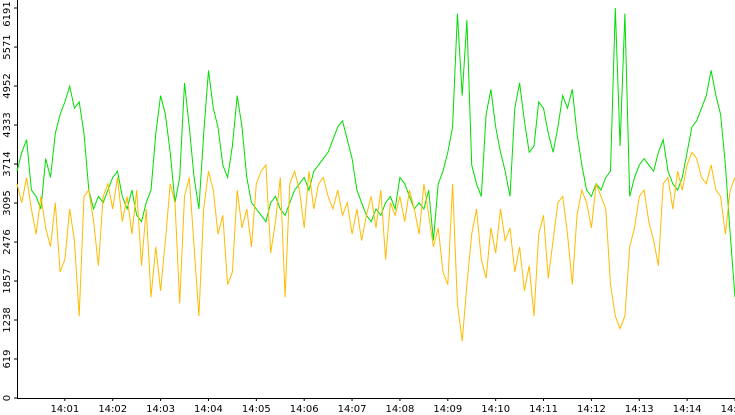 The width and height of the screenshot is (735, 415). I want to click on x-tick-label: 14:07, so click(352, 409).